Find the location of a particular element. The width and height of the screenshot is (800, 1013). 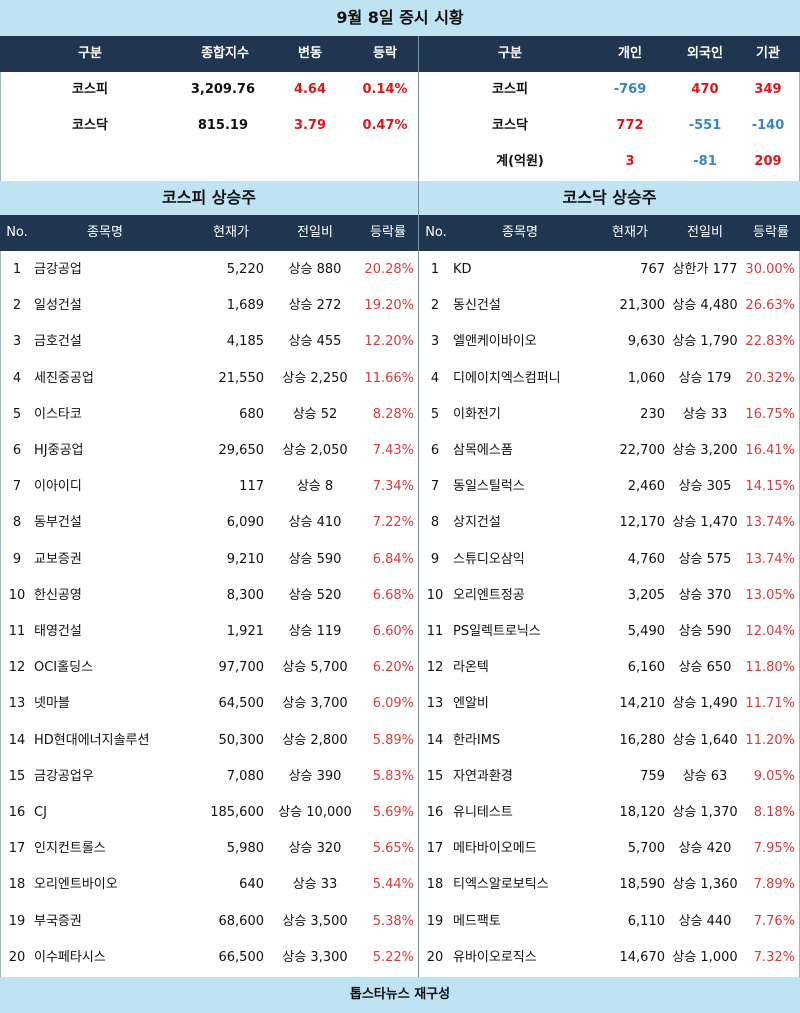

current-price: 680 is located at coordinates (251, 414).